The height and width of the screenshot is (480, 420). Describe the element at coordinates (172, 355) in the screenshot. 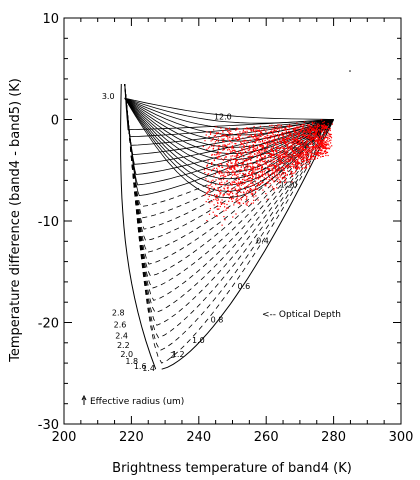

I see `radius-label: 2` at that location.